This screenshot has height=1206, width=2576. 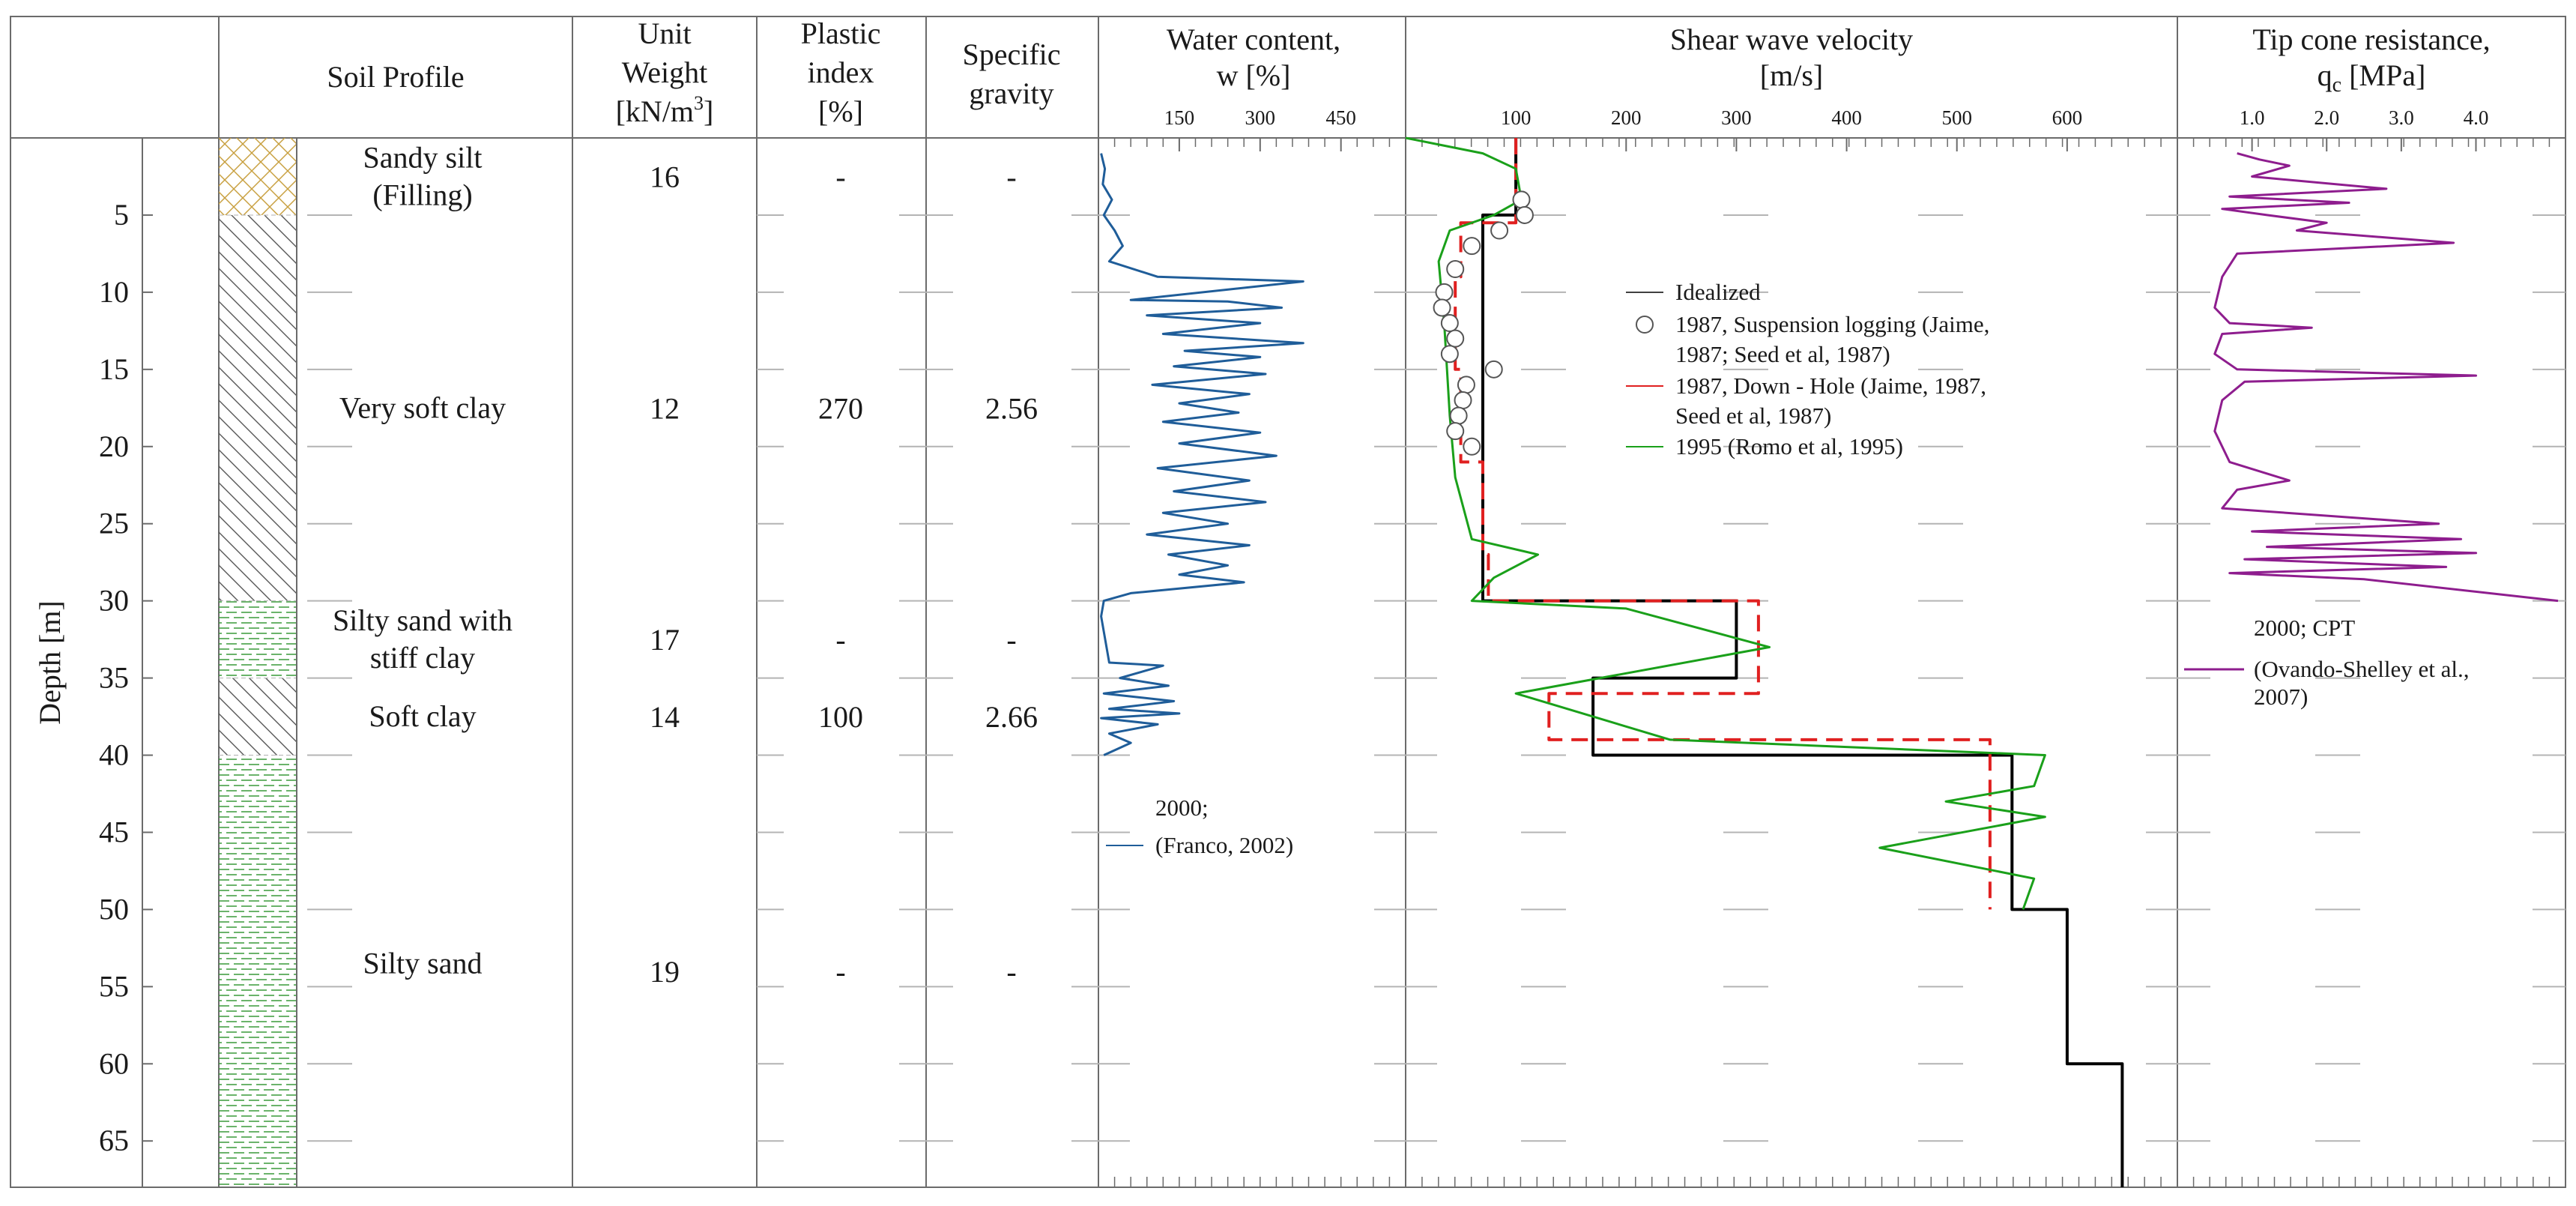 What do you see at coordinates (840, 408) in the screenshot?
I see `layer-plastic-index: 270` at bounding box center [840, 408].